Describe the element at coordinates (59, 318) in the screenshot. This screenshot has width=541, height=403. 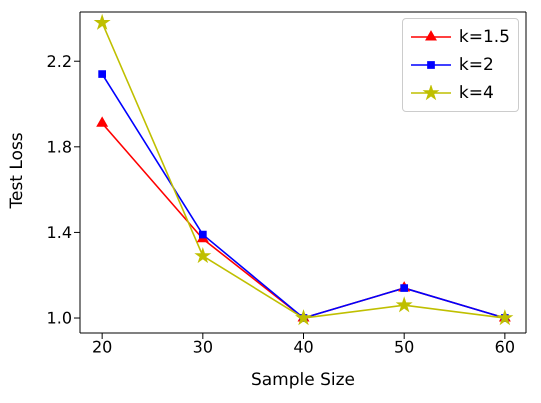
I see `y-tick-label: 1.0` at that location.